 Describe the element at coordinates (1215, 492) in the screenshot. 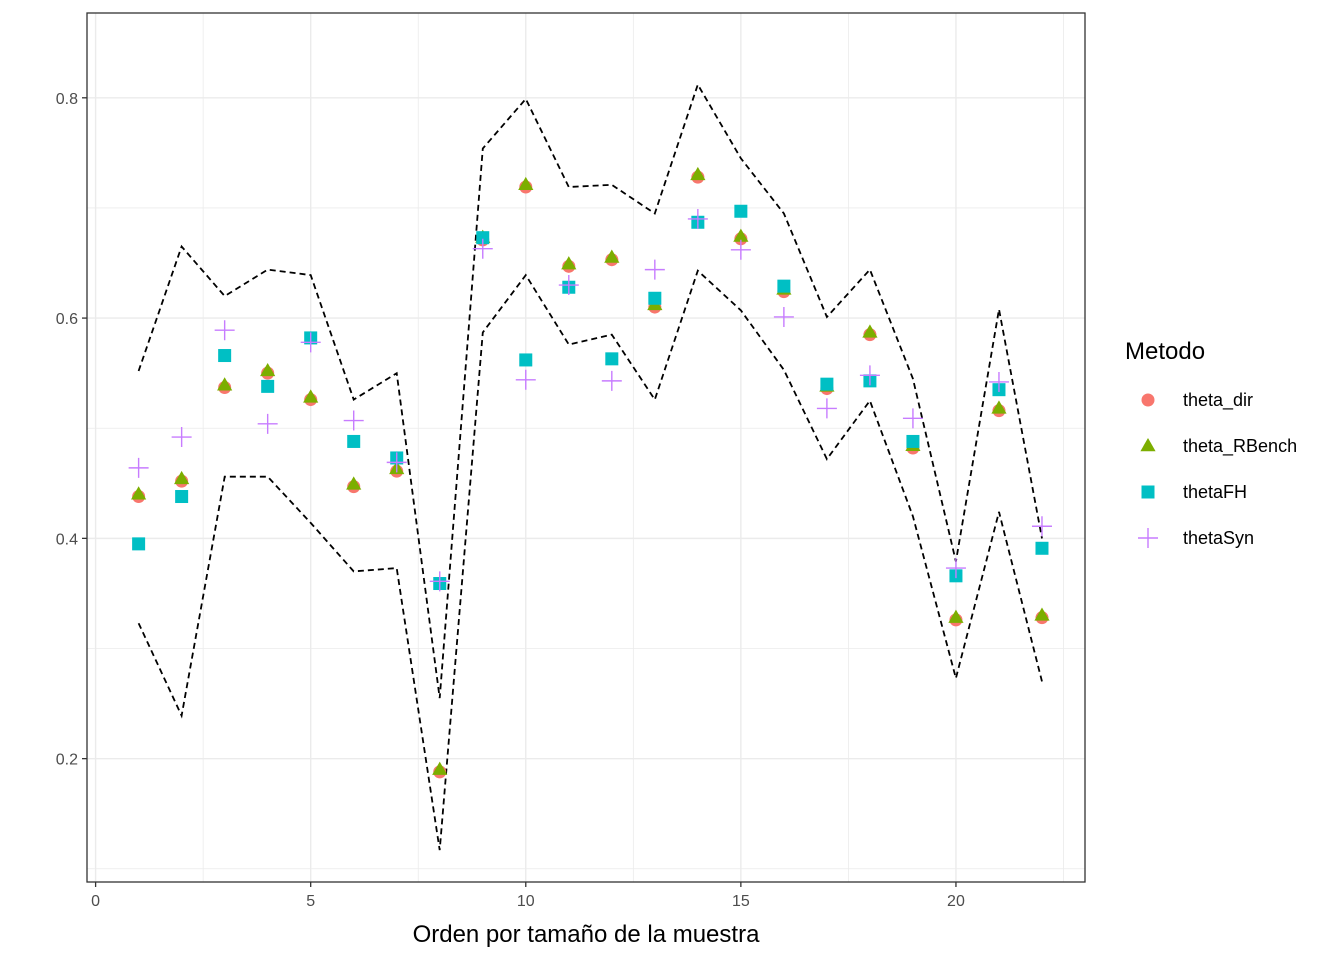

I see `legend-label-thetaFH: thetaFH` at that location.